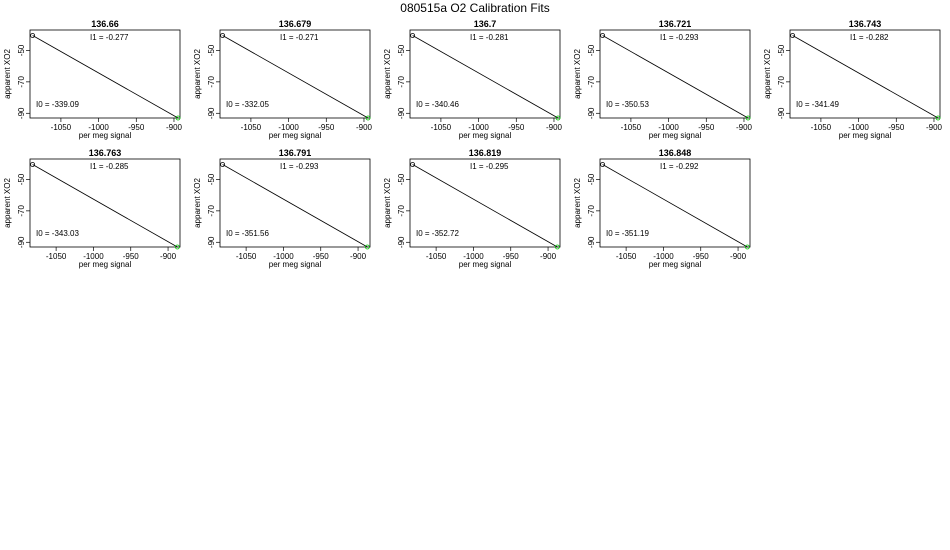  What do you see at coordinates (57, 233) in the screenshot?
I see `intercept-annotation: I0 = -343.03` at bounding box center [57, 233].